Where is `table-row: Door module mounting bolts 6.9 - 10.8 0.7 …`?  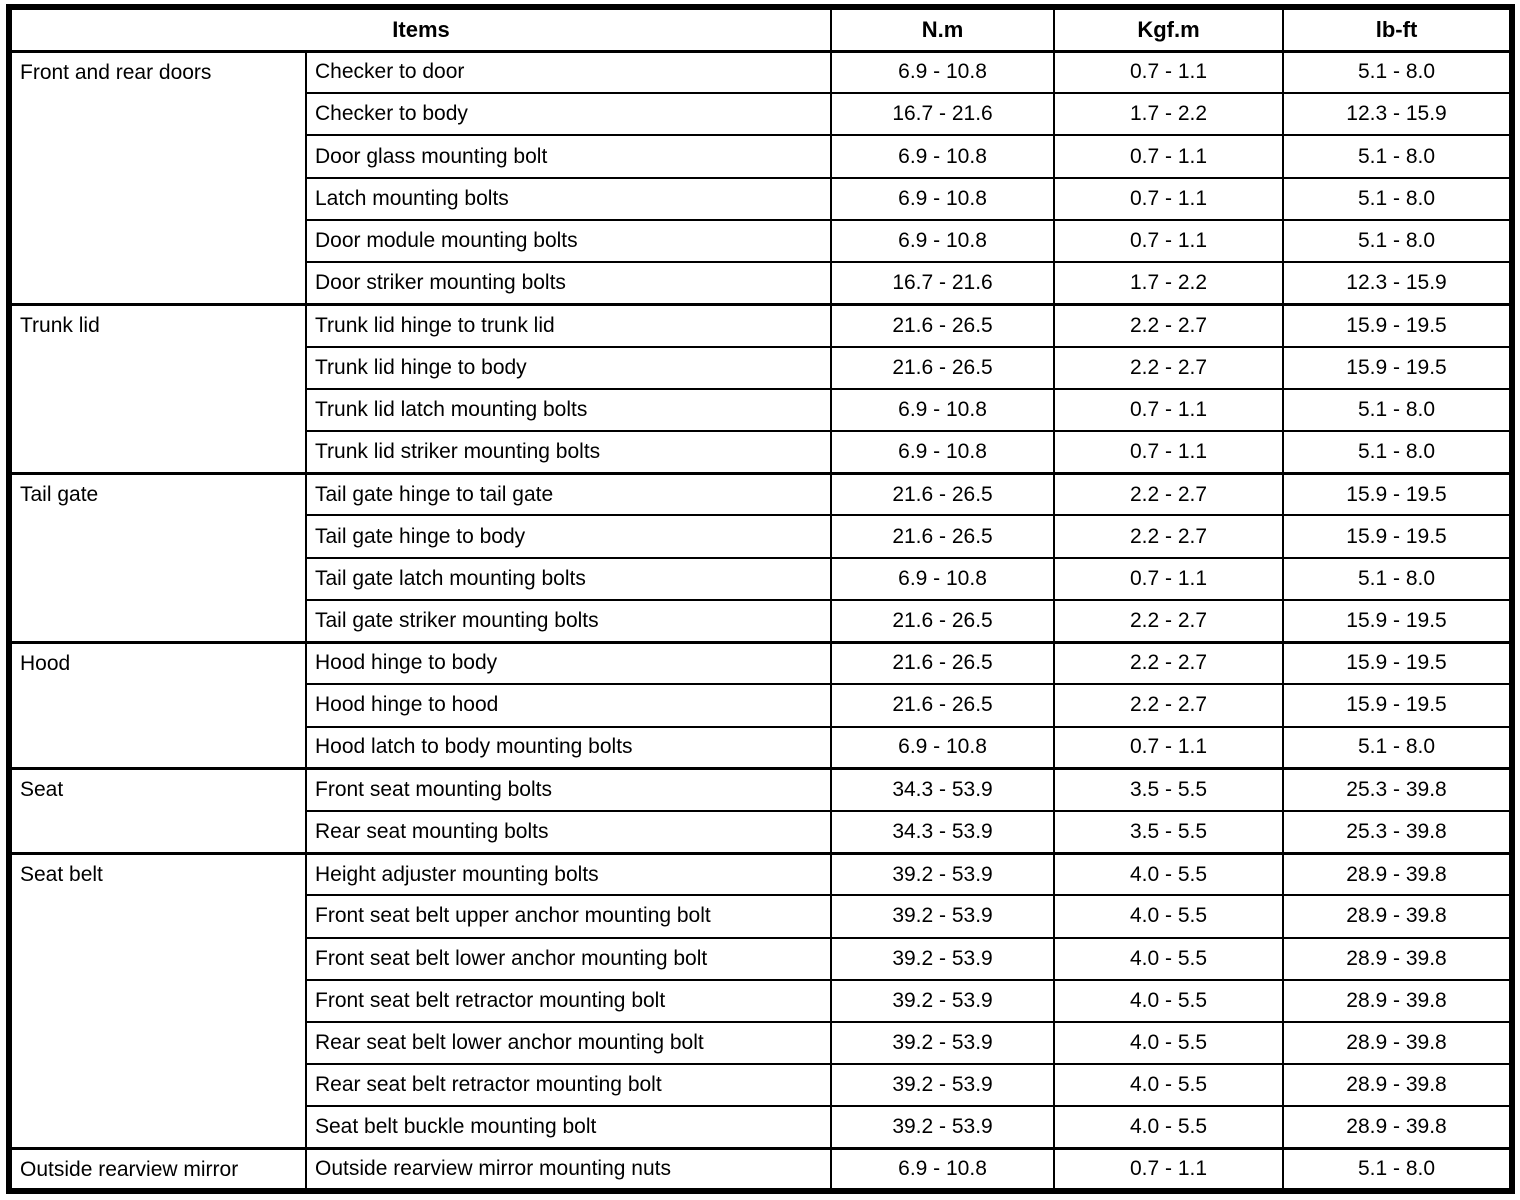 table-row: Door module mounting bolts 6.9 - 10.8 0.7 … is located at coordinates (761, 241).